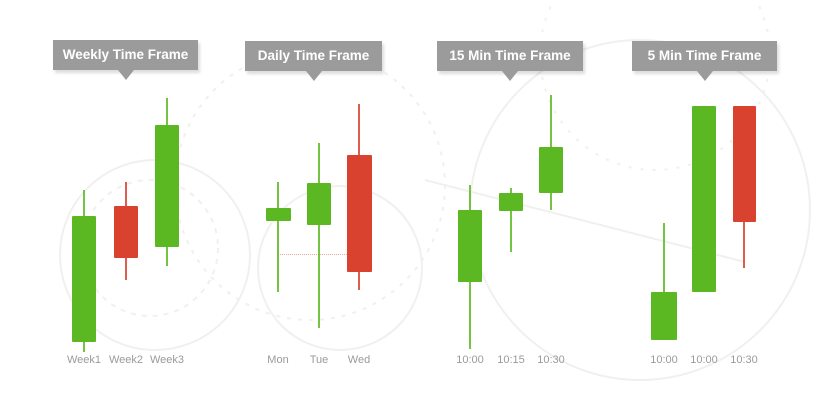 The width and height of the screenshot is (828, 402). Describe the element at coordinates (313, 254) in the screenshot. I see `dotted-level-line` at that location.